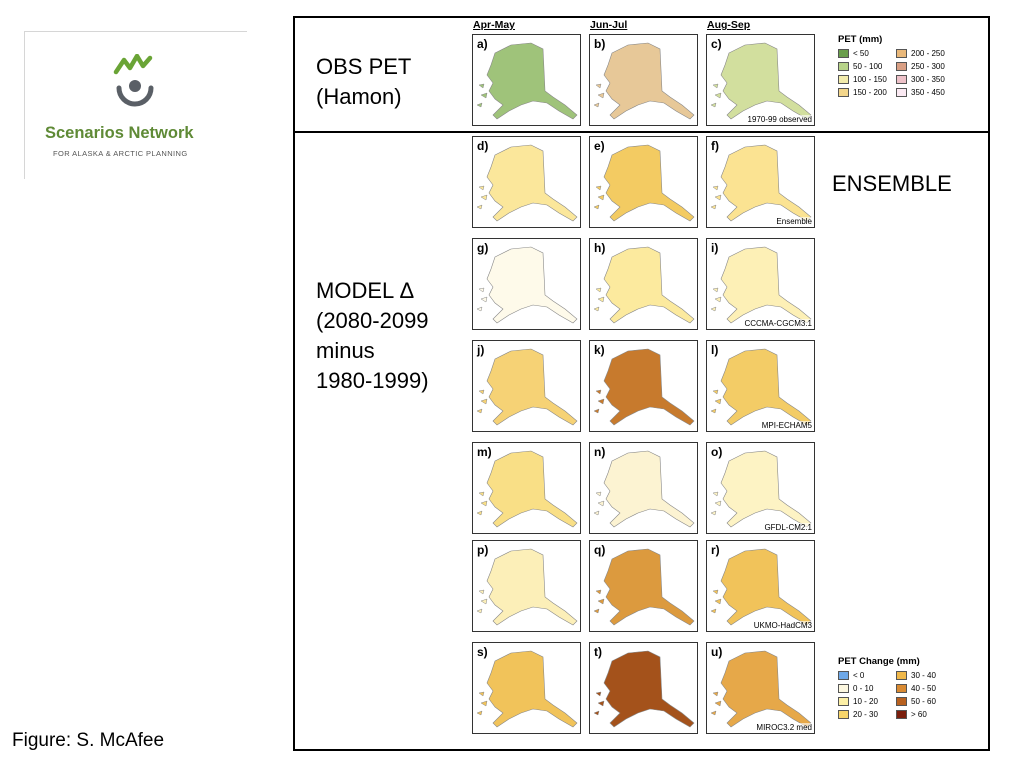 The width and height of the screenshot is (1024, 768). What do you see at coordinates (372, 380) in the screenshot?
I see `model-label-line: 1980-1999)` at bounding box center [372, 380].